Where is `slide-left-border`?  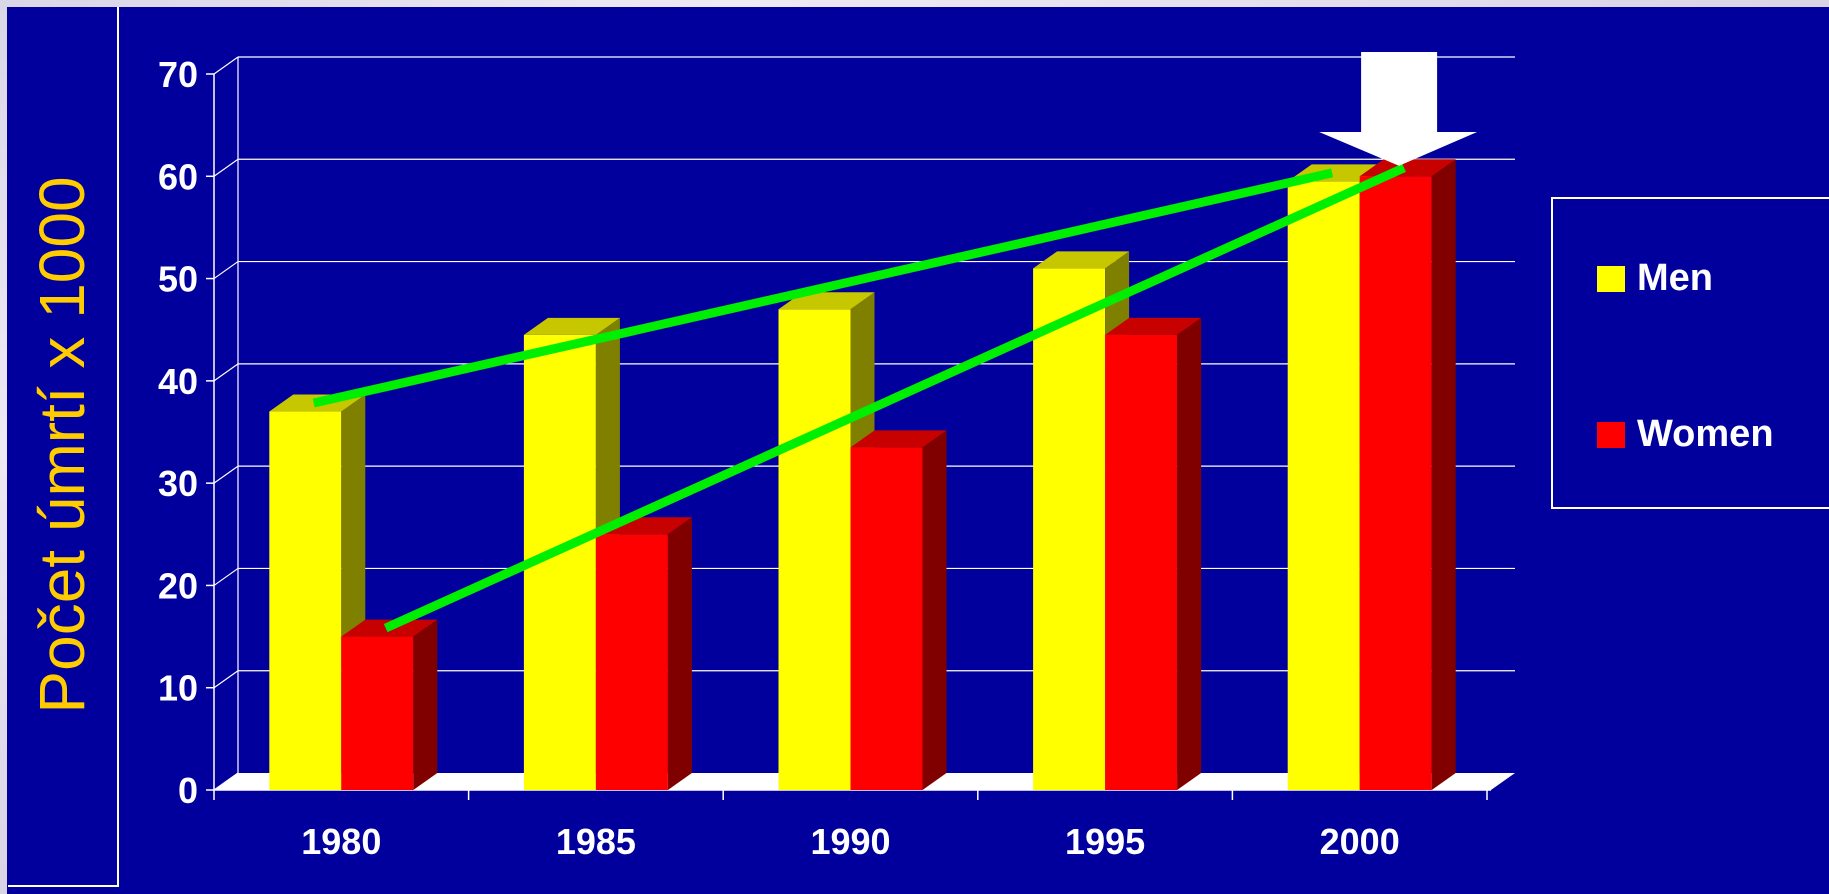
slide-left-border is located at coordinates (3, 447).